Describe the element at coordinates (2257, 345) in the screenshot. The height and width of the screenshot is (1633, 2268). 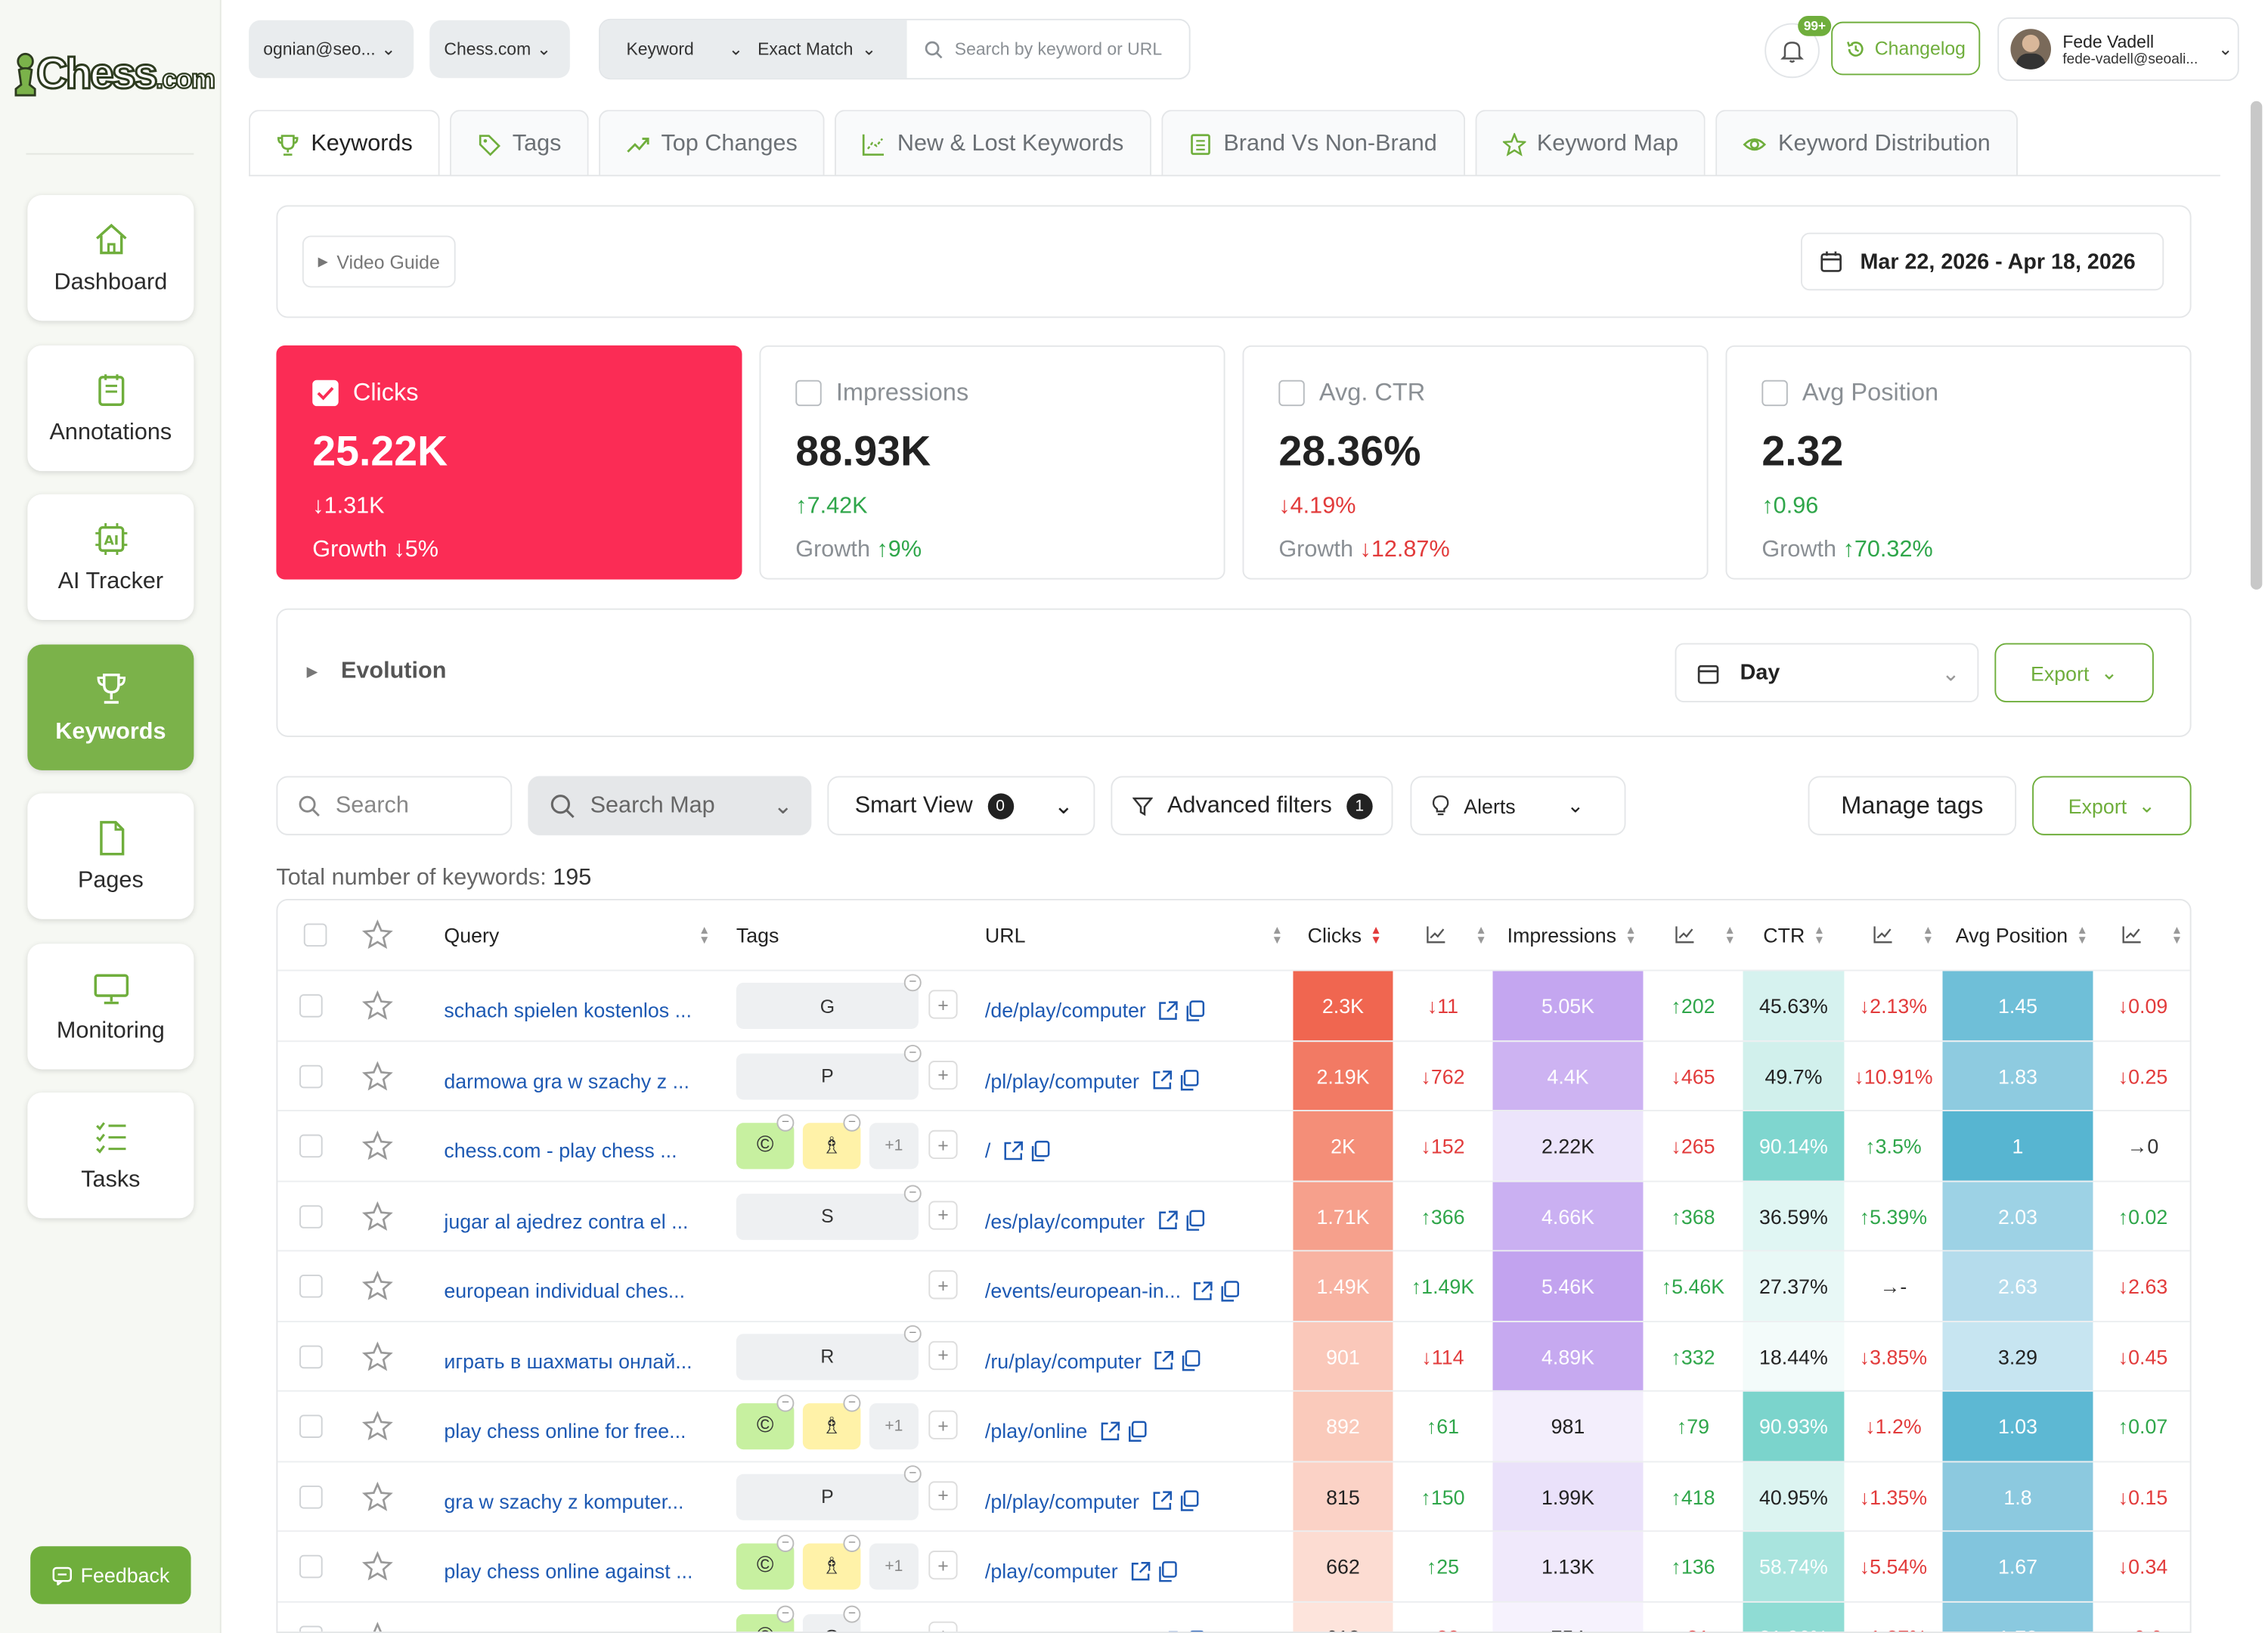
I see `scrollbar` at that location.